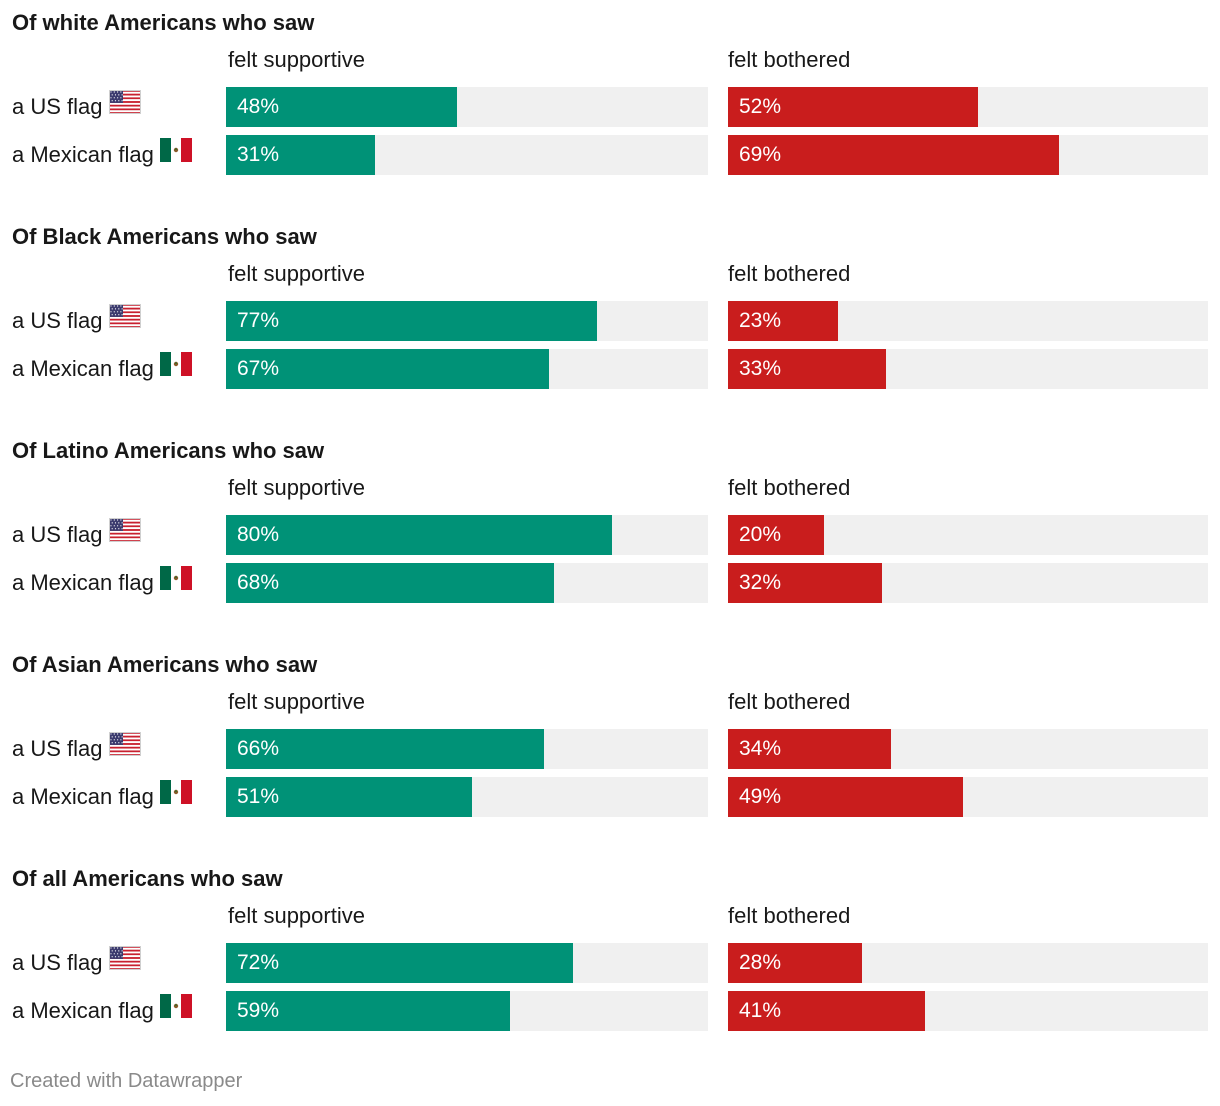 The height and width of the screenshot is (1106, 1220). Describe the element at coordinates (258, 368) in the screenshot. I see `supportive-value-label: 67%` at that location.